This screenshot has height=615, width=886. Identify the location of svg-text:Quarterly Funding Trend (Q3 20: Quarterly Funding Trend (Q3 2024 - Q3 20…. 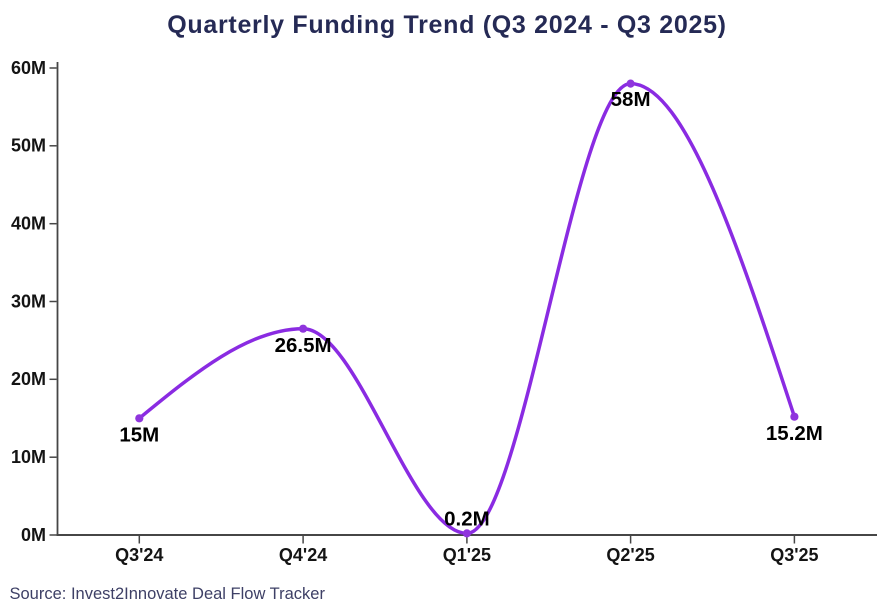
(446, 25).